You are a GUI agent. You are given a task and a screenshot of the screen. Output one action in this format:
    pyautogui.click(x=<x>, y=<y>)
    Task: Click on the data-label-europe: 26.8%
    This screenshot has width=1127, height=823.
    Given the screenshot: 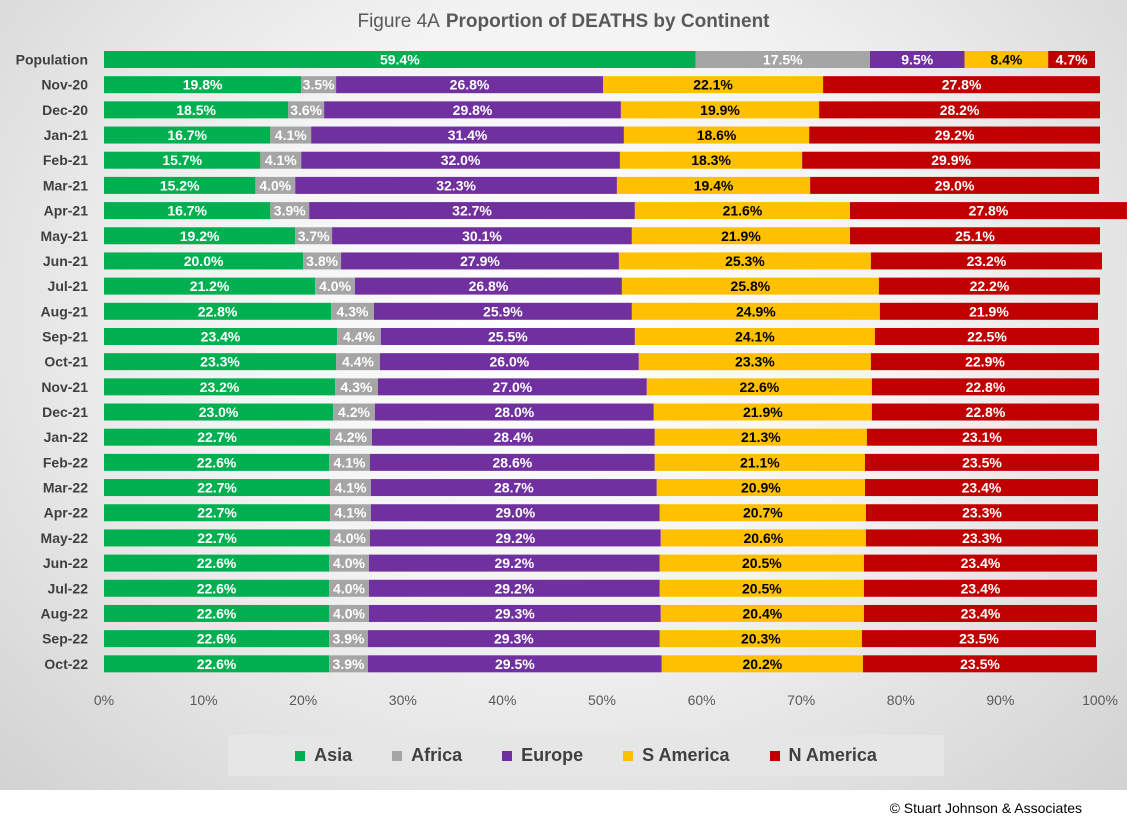 What is the action you would take?
    pyautogui.click(x=470, y=85)
    